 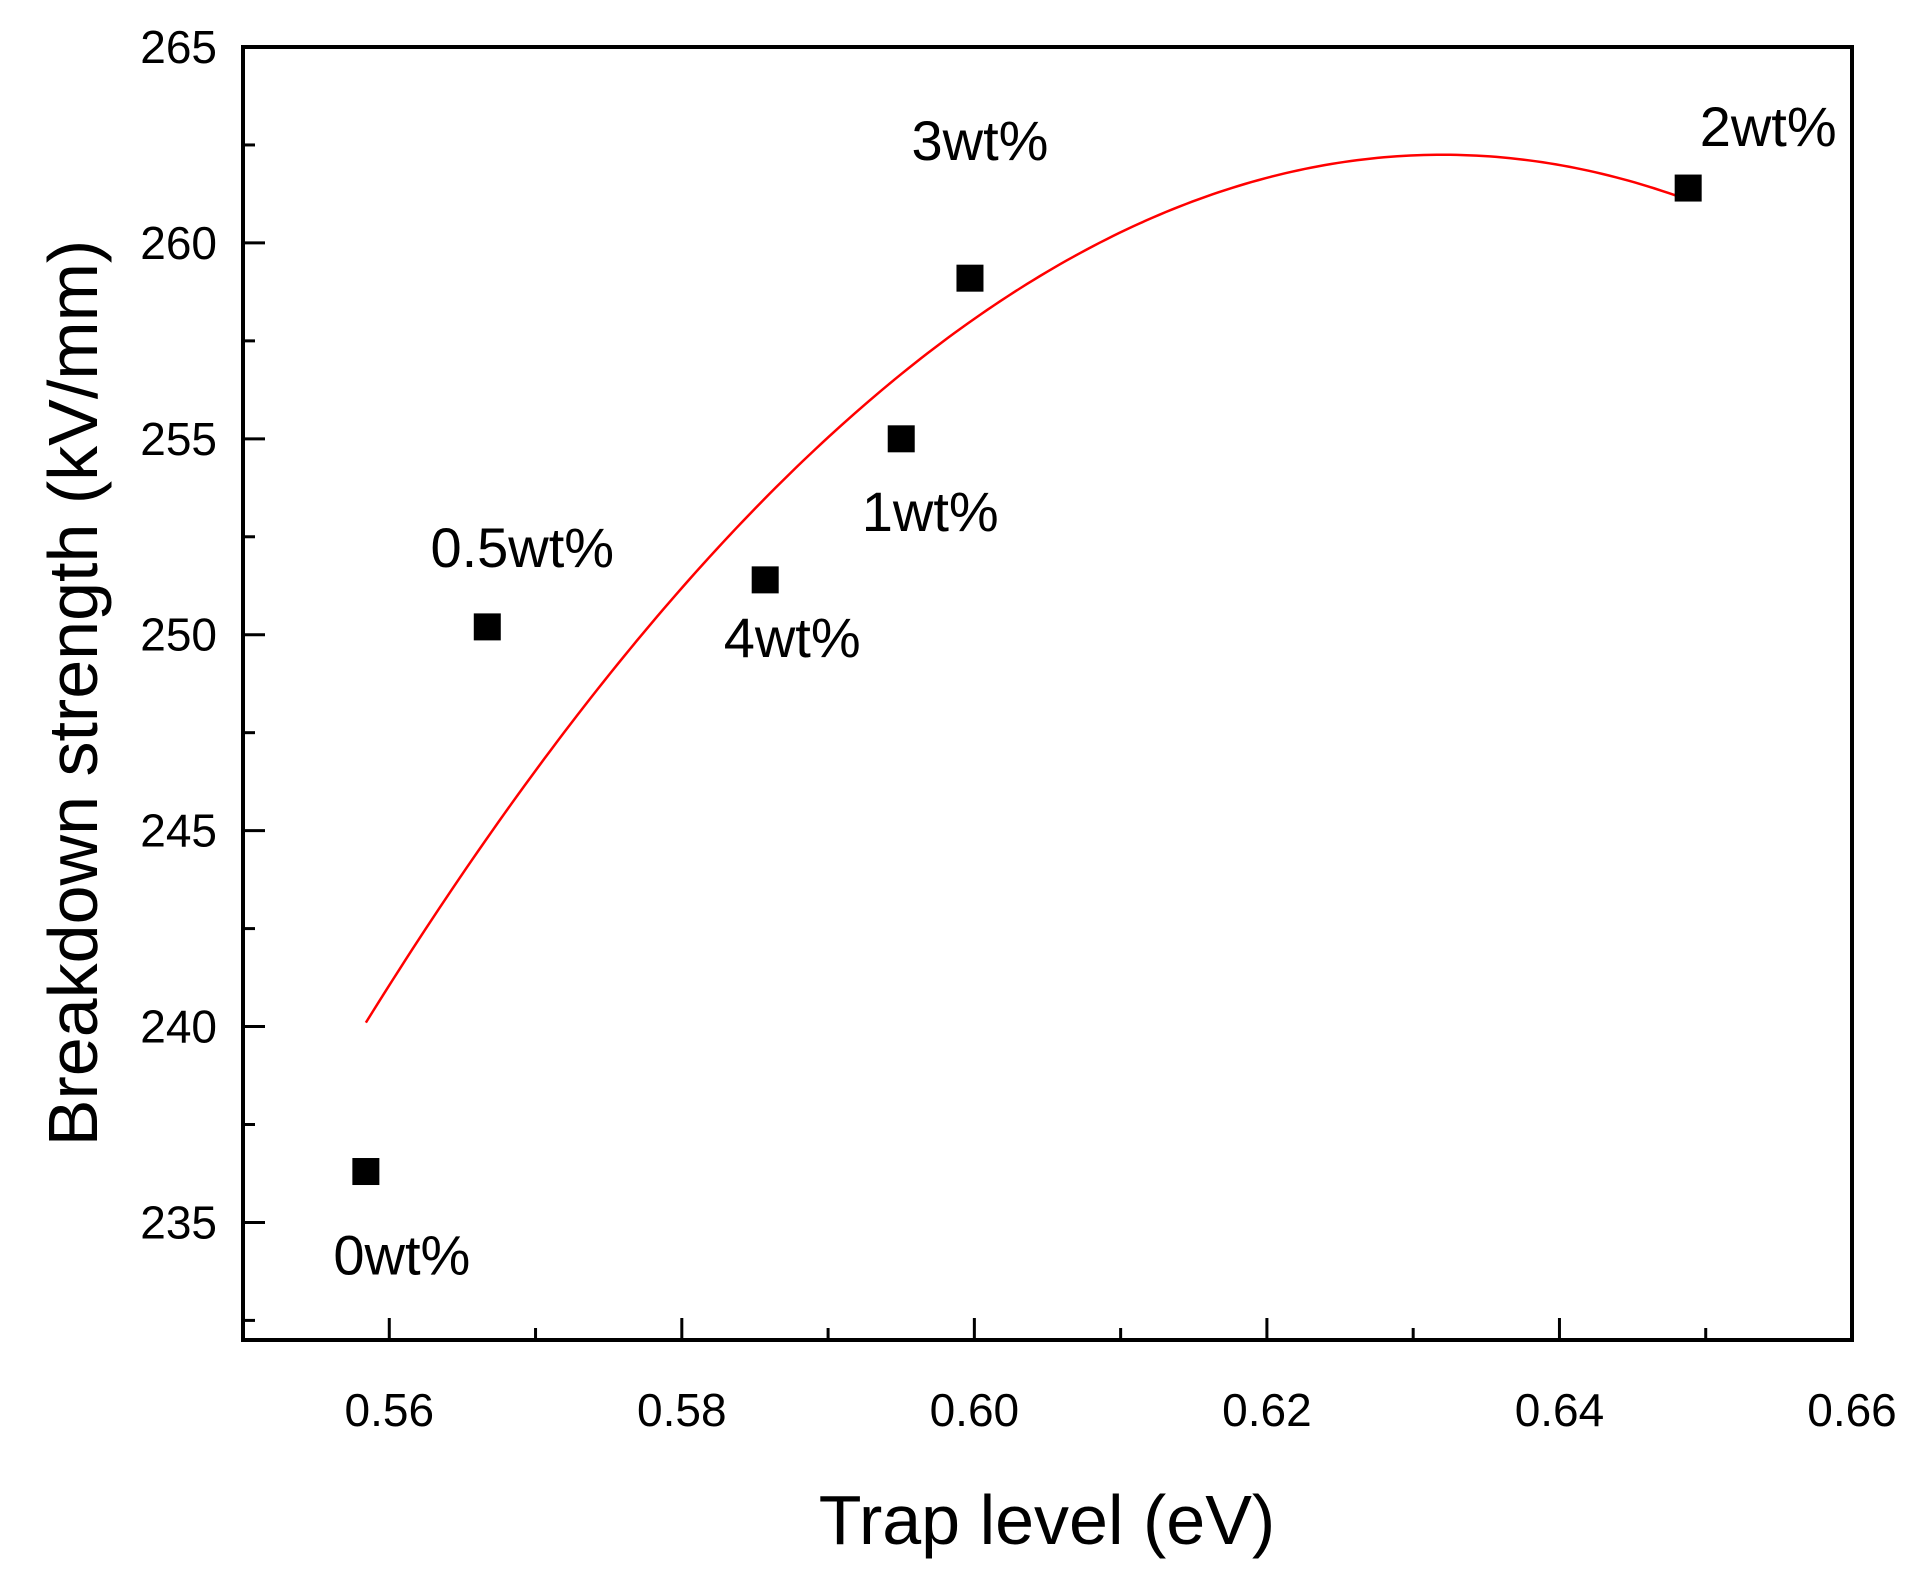 What do you see at coordinates (930, 511) in the screenshot?
I see `point-label: 1wt%` at bounding box center [930, 511].